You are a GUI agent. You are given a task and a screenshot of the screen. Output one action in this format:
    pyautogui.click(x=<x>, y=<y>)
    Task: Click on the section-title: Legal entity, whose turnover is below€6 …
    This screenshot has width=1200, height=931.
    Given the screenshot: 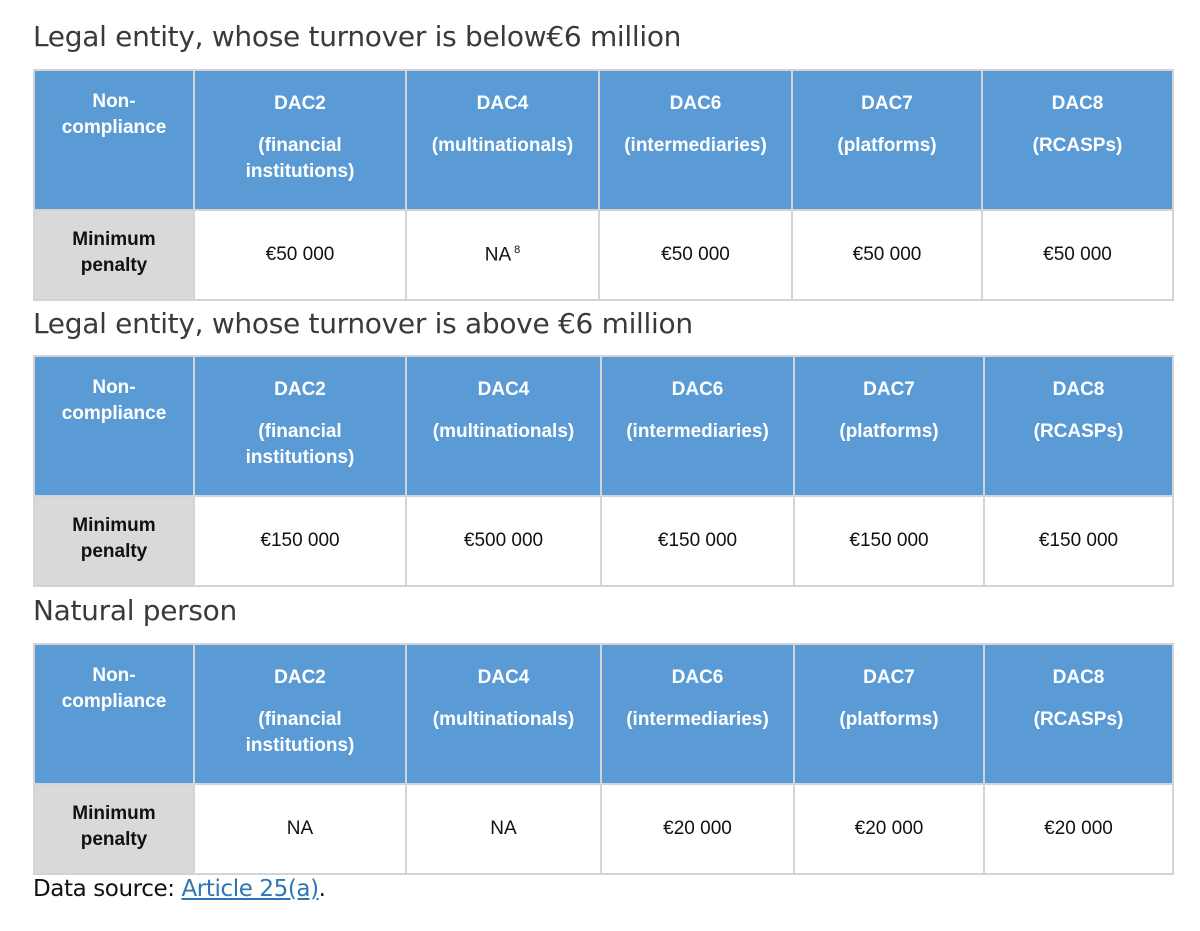 What is the action you would take?
    pyautogui.click(x=357, y=36)
    